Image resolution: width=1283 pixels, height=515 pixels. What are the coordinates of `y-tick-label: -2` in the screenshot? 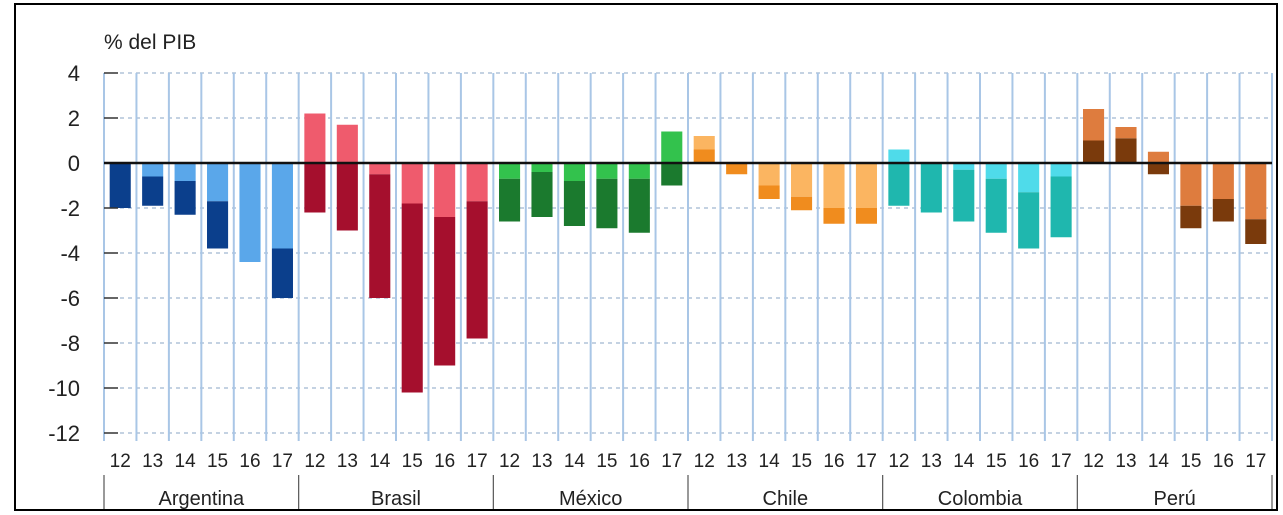 It's located at (70, 208).